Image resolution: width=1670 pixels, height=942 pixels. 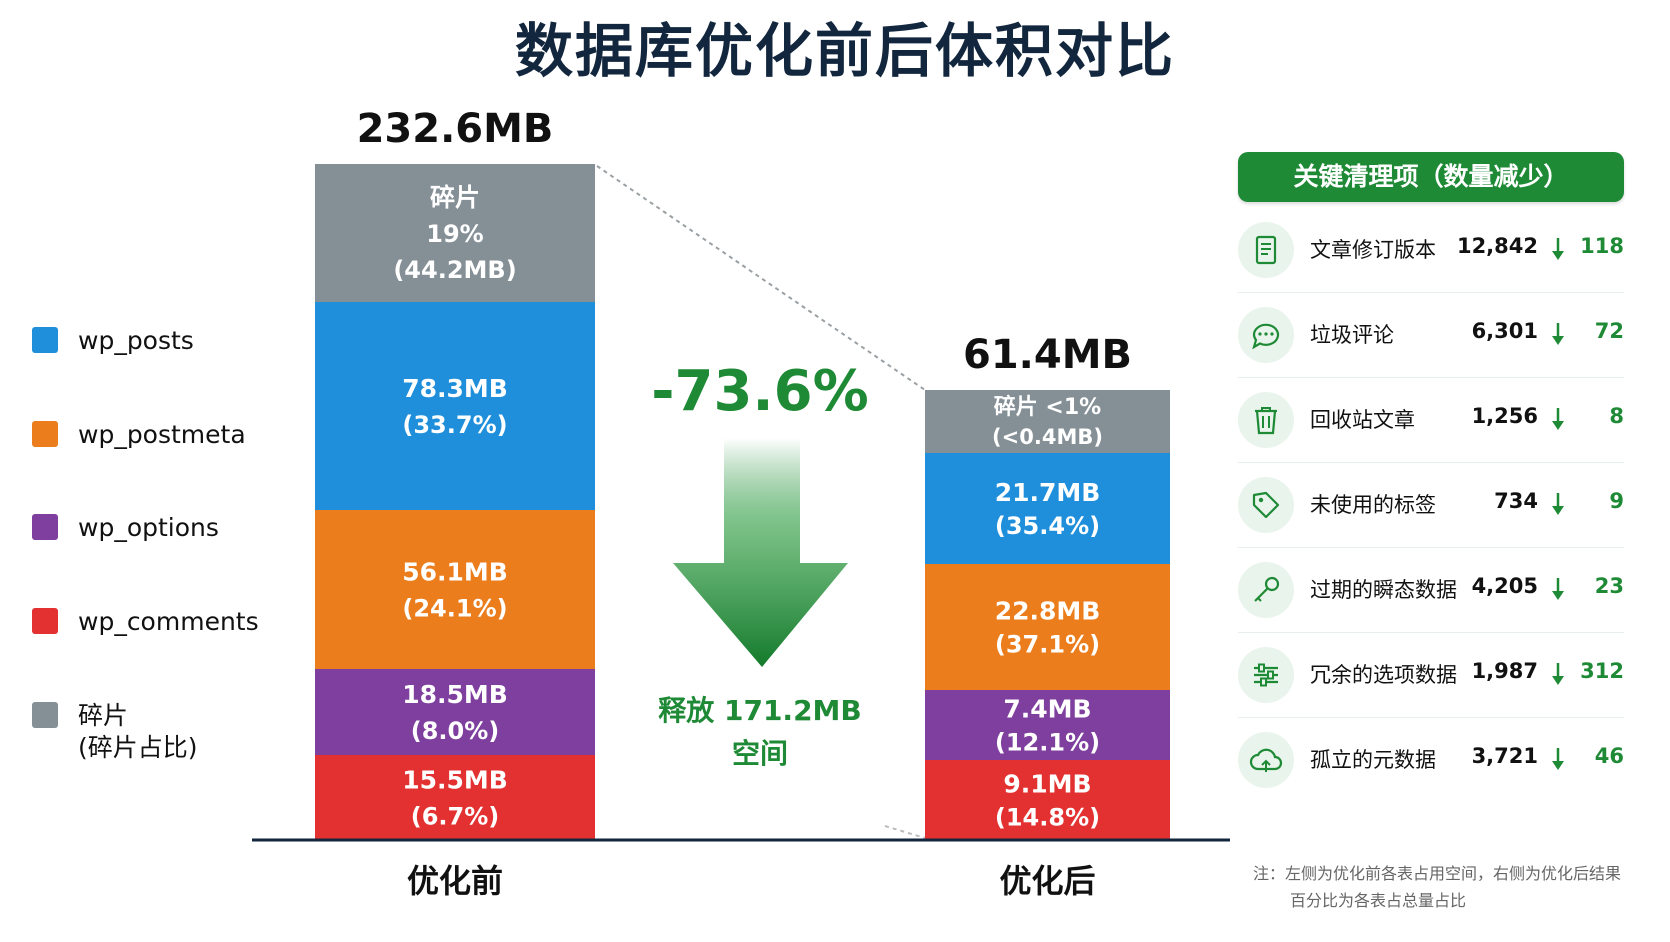 What do you see at coordinates (148, 527) in the screenshot?
I see `legend-label: wp_options` at bounding box center [148, 527].